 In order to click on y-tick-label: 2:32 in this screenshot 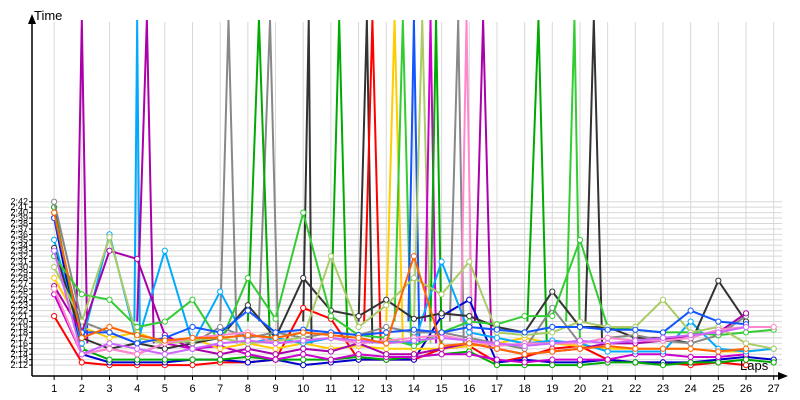, I will do `click(19, 256)`.